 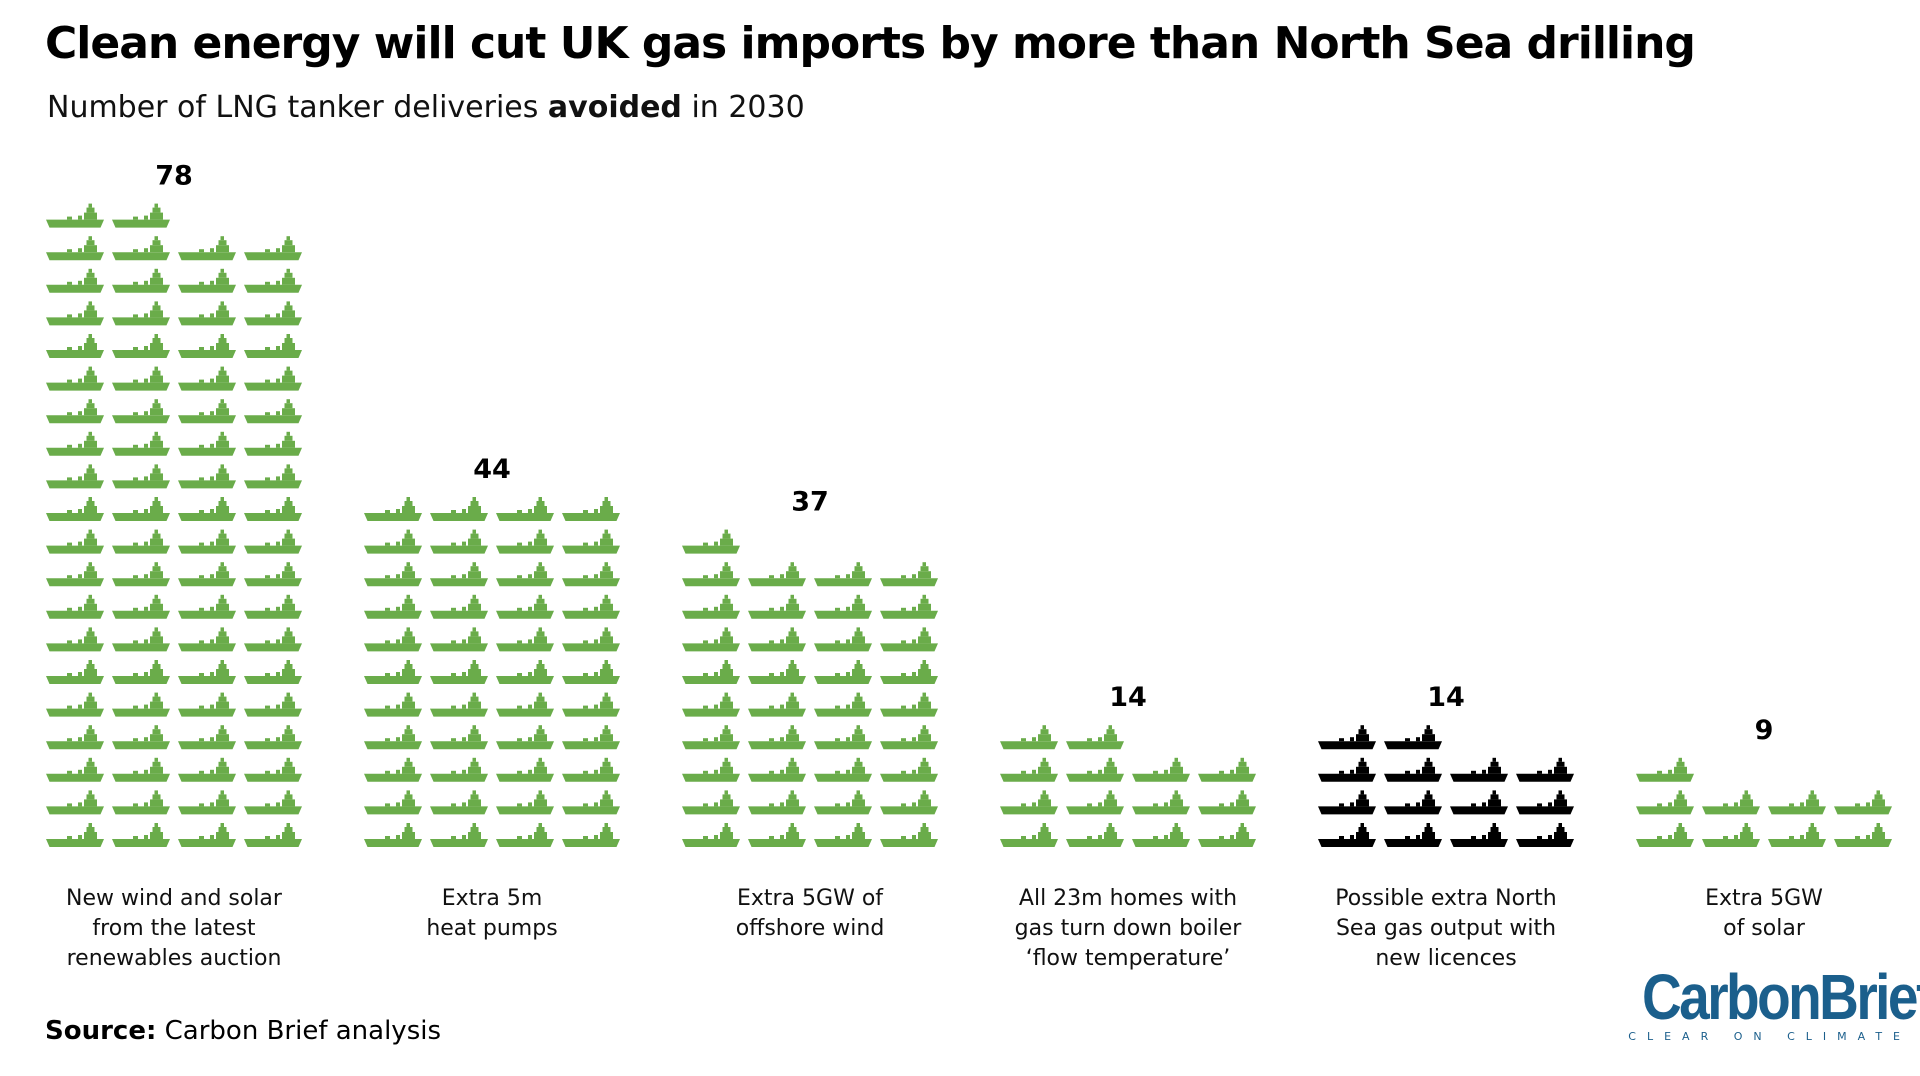 I want to click on category-label: of solar, so click(x=1764, y=928).